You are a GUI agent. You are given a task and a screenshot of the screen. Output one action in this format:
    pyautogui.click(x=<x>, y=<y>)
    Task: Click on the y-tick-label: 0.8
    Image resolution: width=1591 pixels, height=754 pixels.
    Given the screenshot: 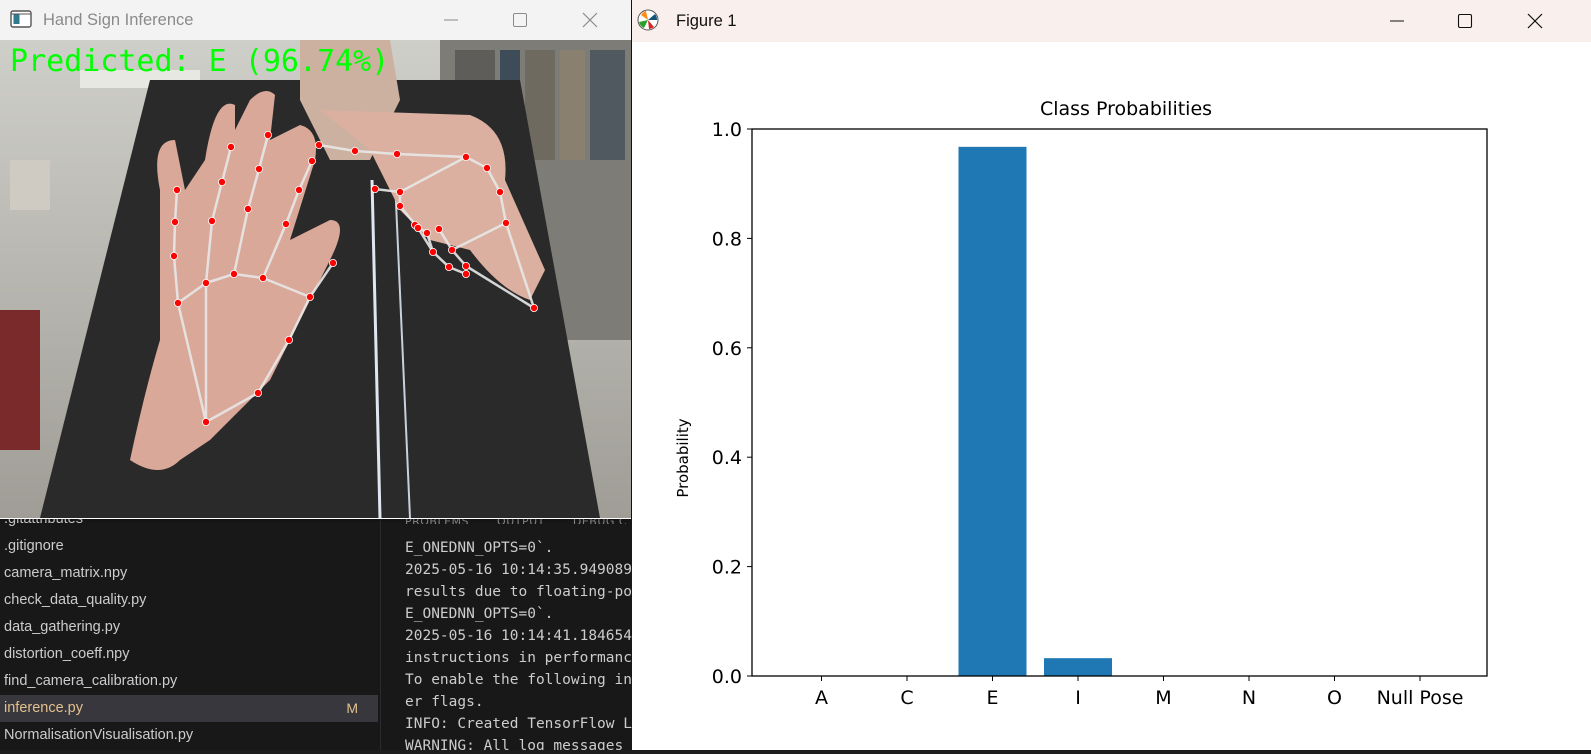 What is the action you would take?
    pyautogui.click(x=727, y=239)
    